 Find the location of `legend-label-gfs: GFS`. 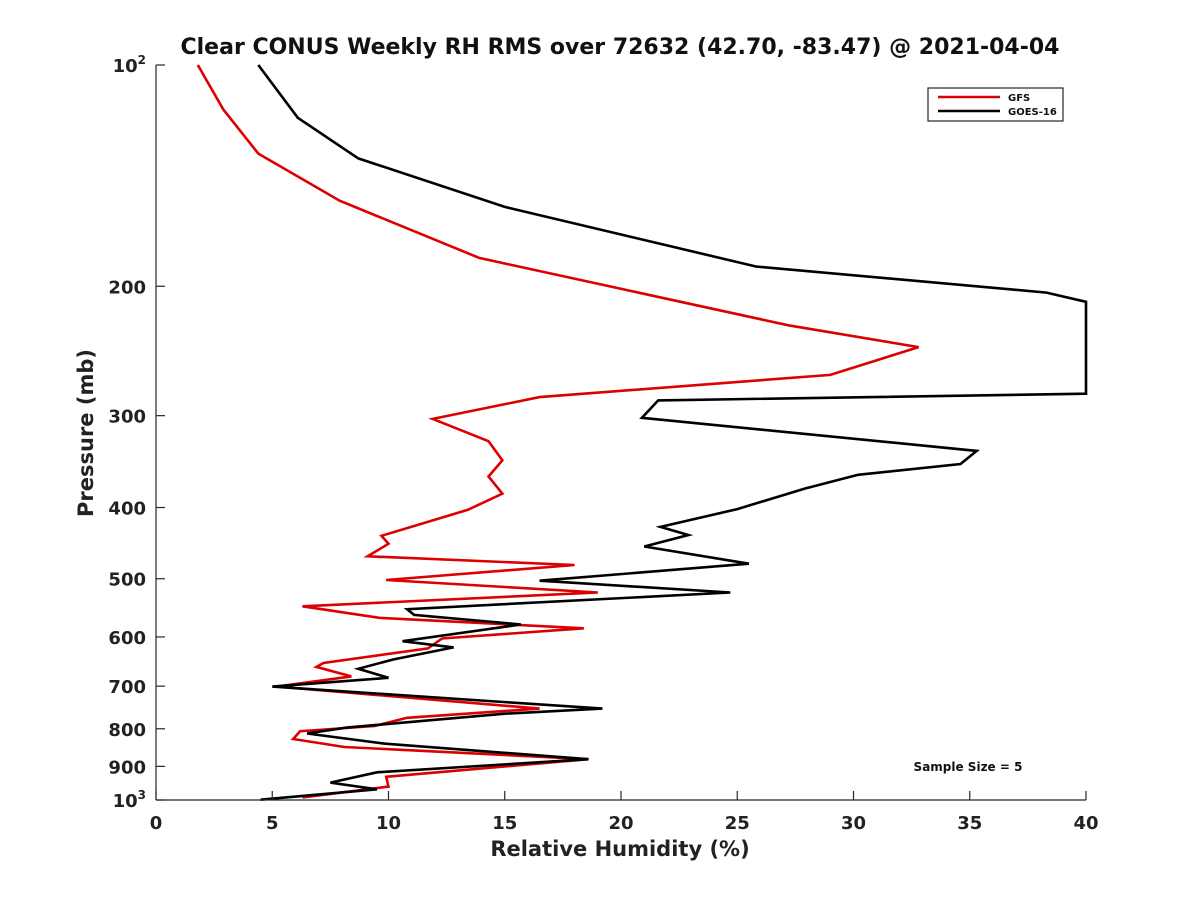

legend-label-gfs: GFS is located at coordinates (1019, 98).